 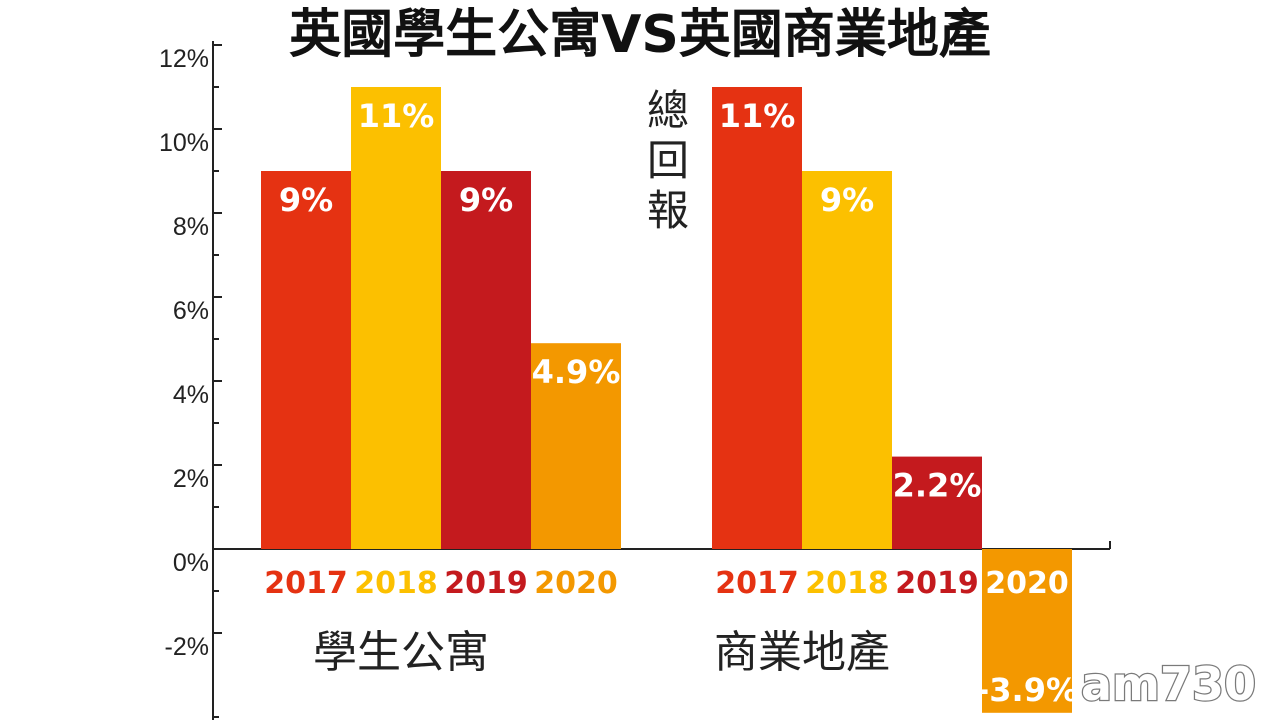 What do you see at coordinates (191, 227) in the screenshot?
I see `y-tick-label: 8%` at bounding box center [191, 227].